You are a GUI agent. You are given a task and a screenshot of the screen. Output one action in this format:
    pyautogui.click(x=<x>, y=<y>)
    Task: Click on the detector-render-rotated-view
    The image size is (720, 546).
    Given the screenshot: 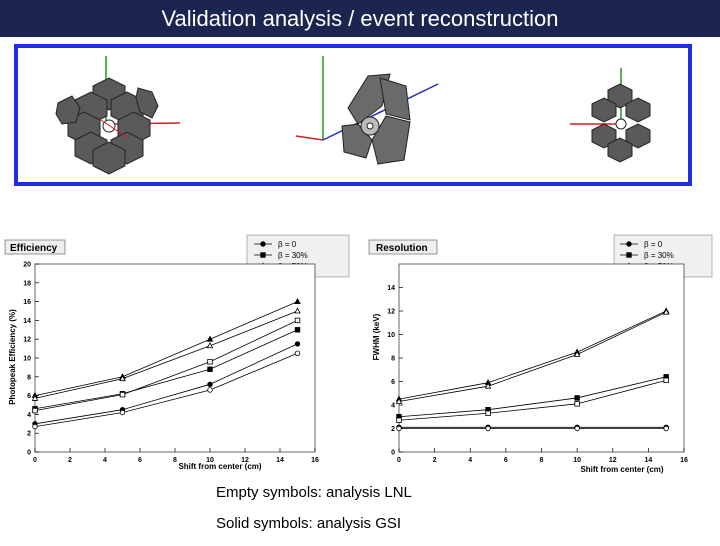 What is the action you would take?
    pyautogui.click(x=610, y=115)
    